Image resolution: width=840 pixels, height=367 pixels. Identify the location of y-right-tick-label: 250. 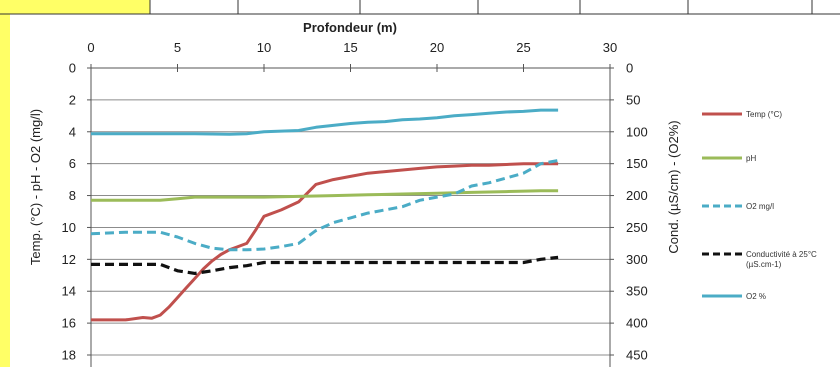
(637, 227).